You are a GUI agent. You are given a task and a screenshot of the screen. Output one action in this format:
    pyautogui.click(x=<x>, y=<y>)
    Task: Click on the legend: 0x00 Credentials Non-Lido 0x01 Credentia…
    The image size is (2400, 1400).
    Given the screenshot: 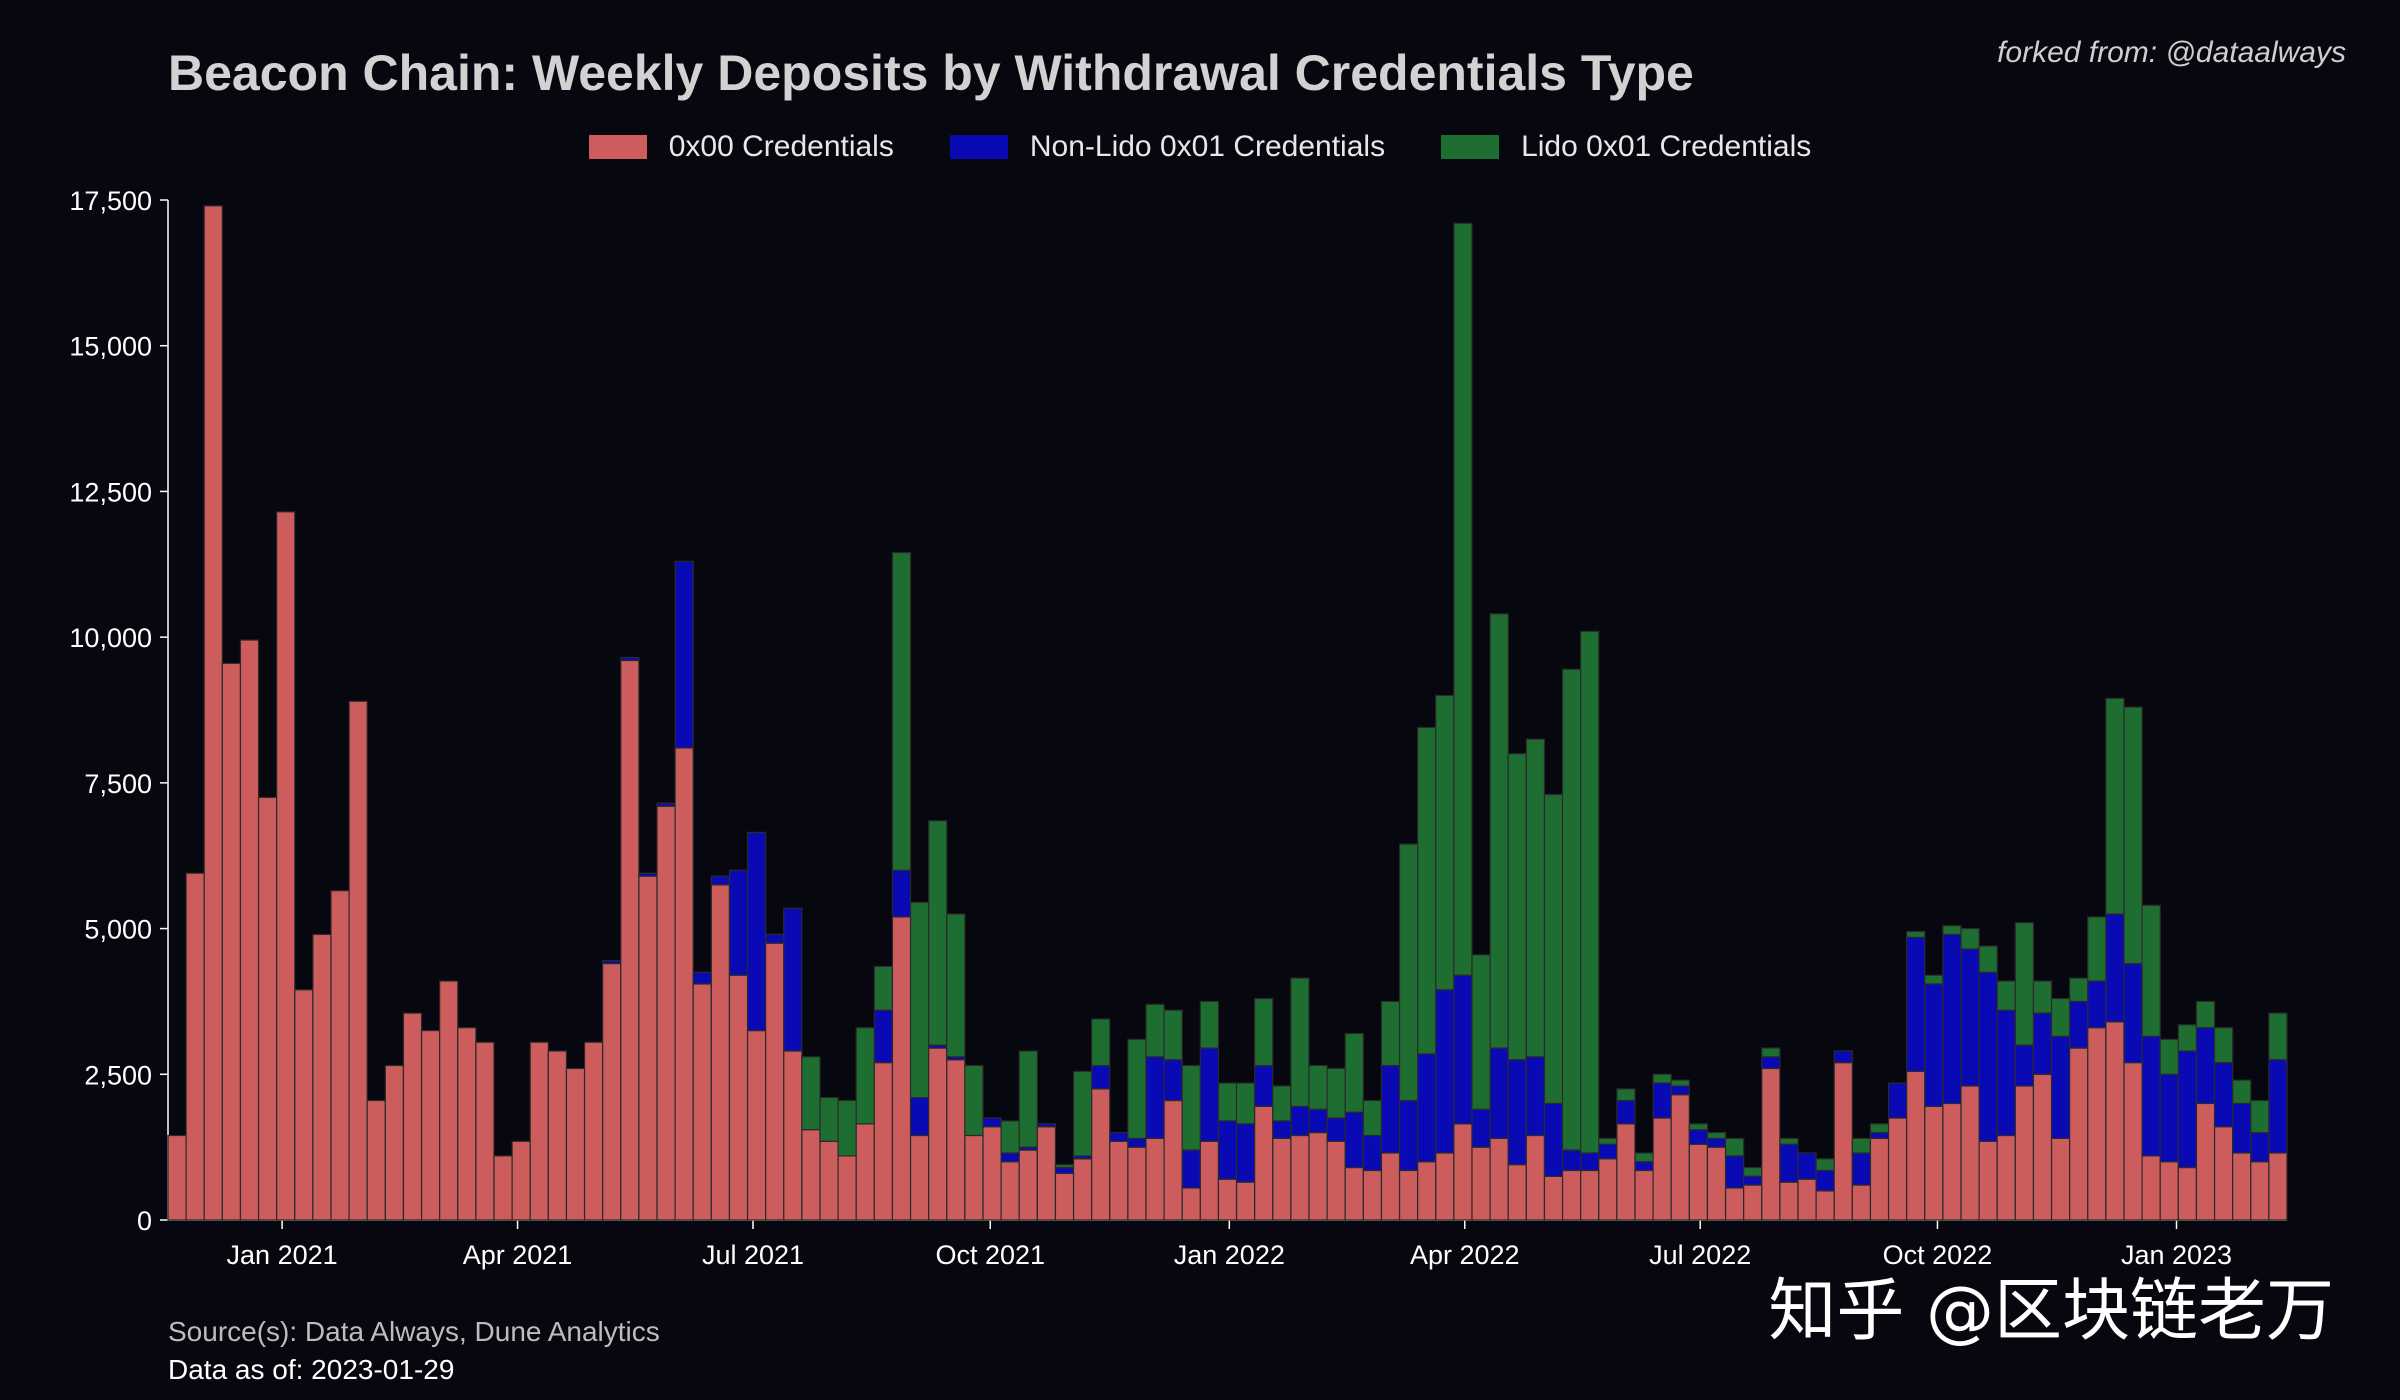 What is the action you would take?
    pyautogui.click(x=1200, y=147)
    